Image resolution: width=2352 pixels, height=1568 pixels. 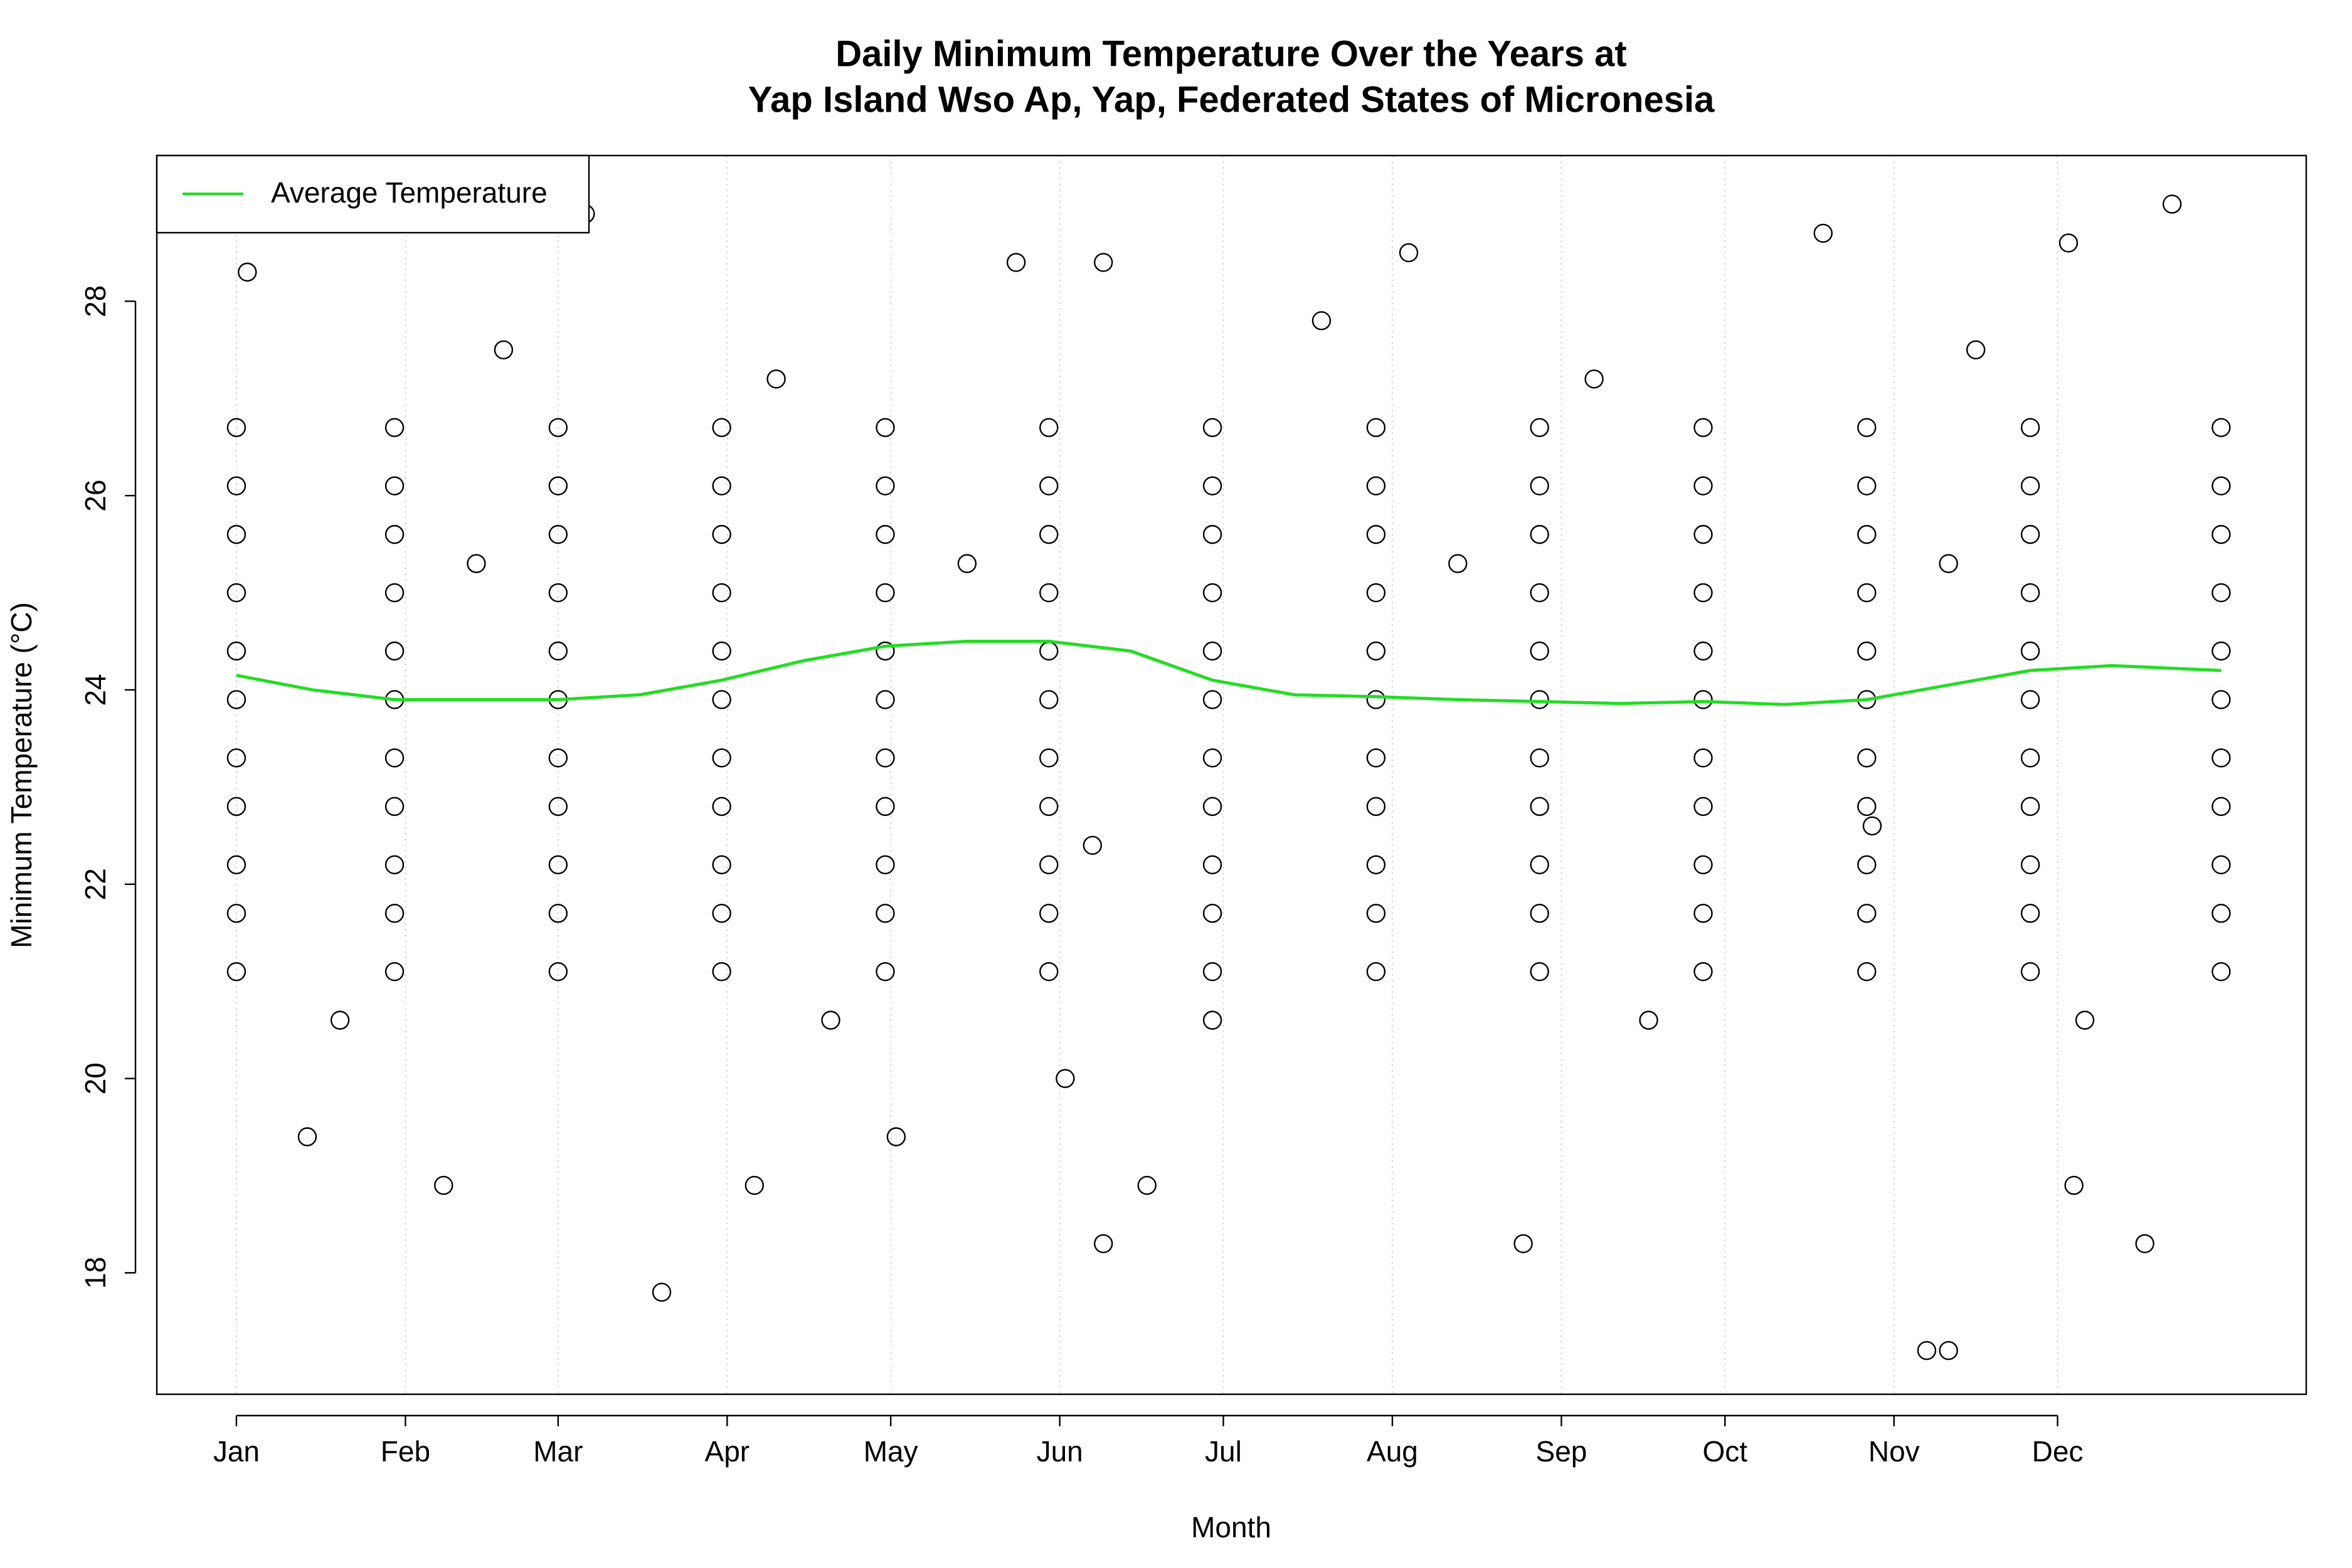 I want to click on x-tick-label: Jun, so click(x=1060, y=1452).